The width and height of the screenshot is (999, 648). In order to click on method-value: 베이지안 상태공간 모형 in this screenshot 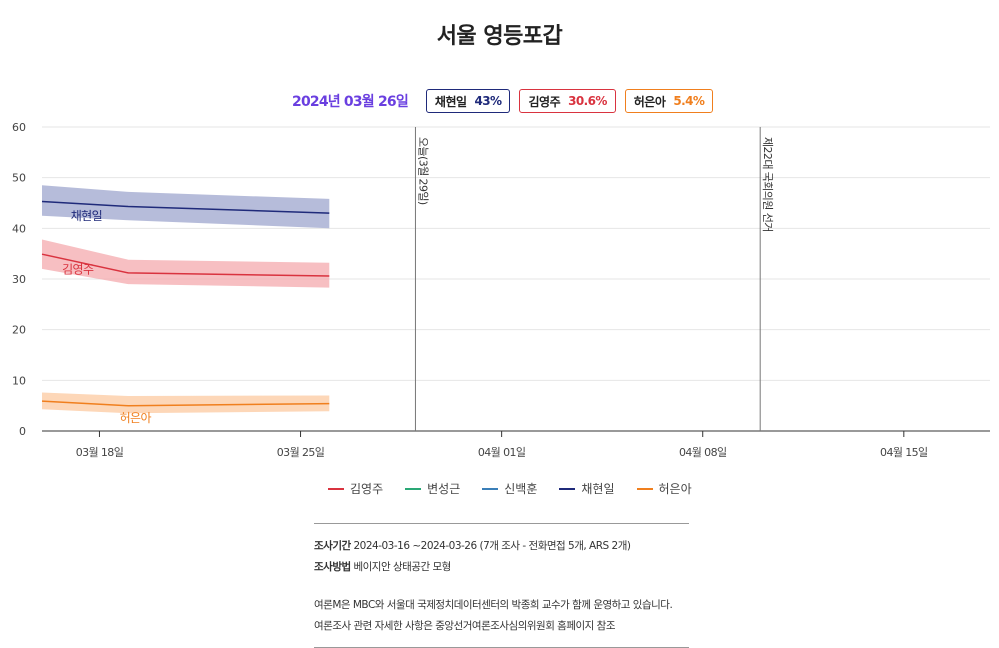, I will do `click(402, 567)`.